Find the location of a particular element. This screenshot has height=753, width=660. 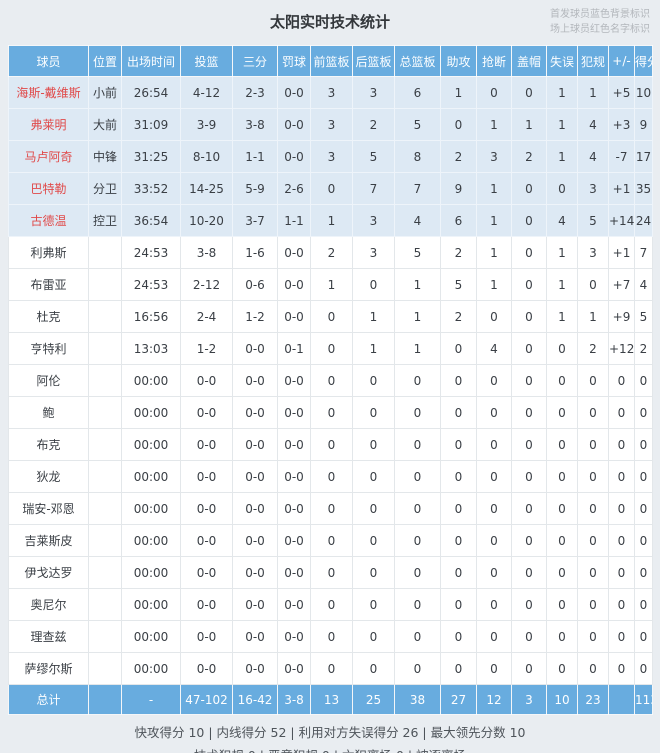

stat-cell-stl: 3 is located at coordinates (494, 156).